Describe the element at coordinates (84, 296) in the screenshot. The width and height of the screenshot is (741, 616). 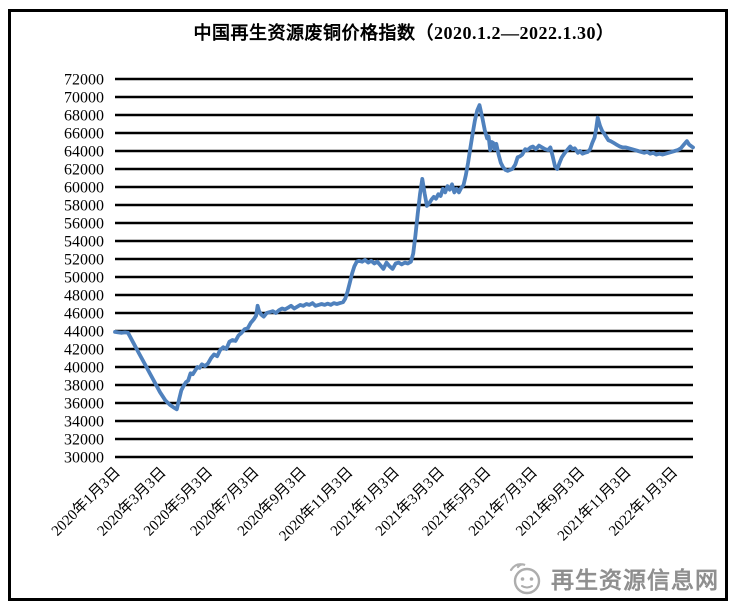
I see `y-axis-tick-label: 48000` at that location.